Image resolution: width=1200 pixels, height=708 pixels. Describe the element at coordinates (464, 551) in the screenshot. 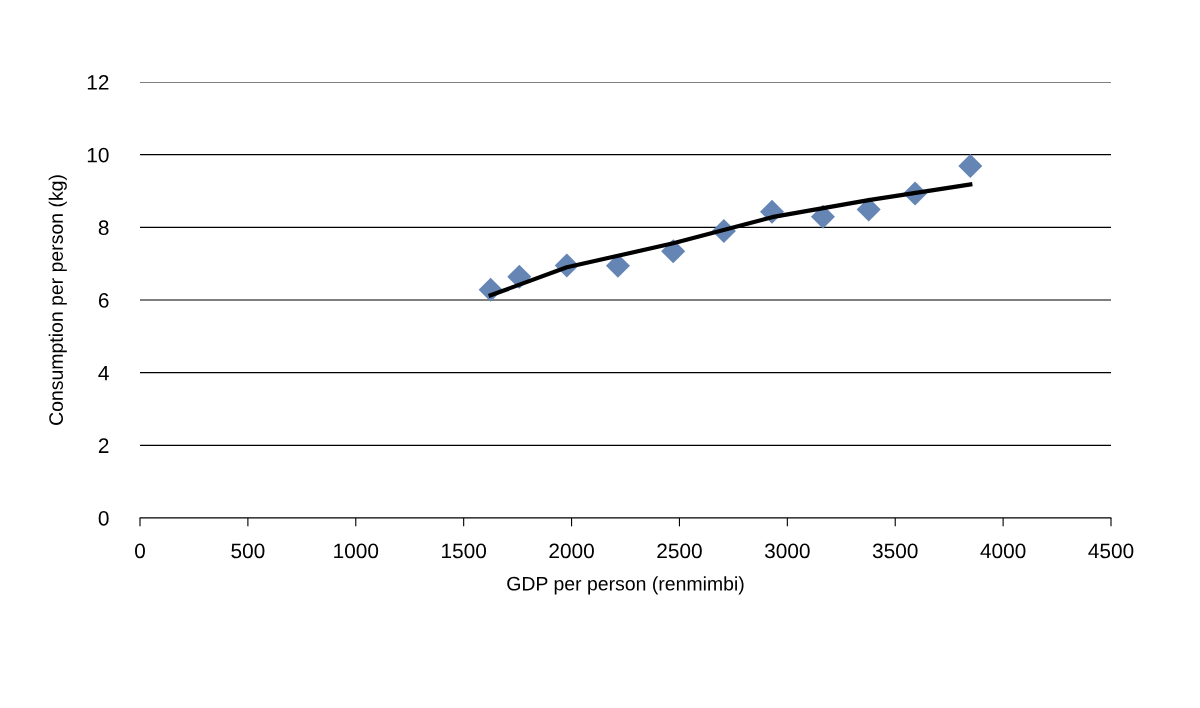

I see `x-tick-label: 1500` at that location.